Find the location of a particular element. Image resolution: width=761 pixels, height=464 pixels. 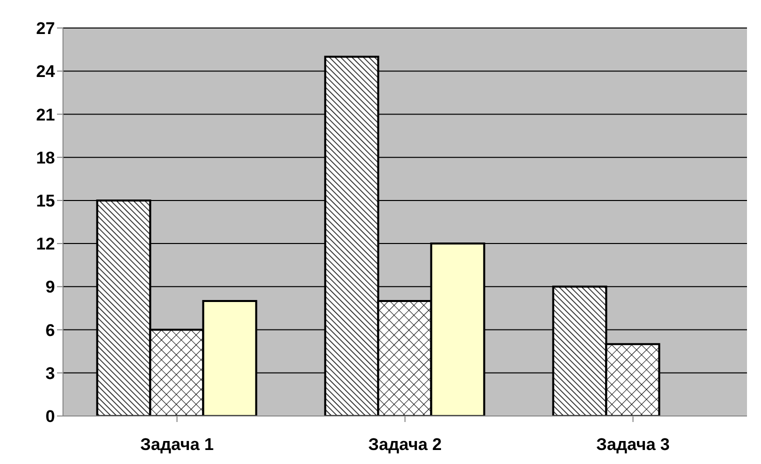

y-tick-label: 21 is located at coordinates (45, 114).